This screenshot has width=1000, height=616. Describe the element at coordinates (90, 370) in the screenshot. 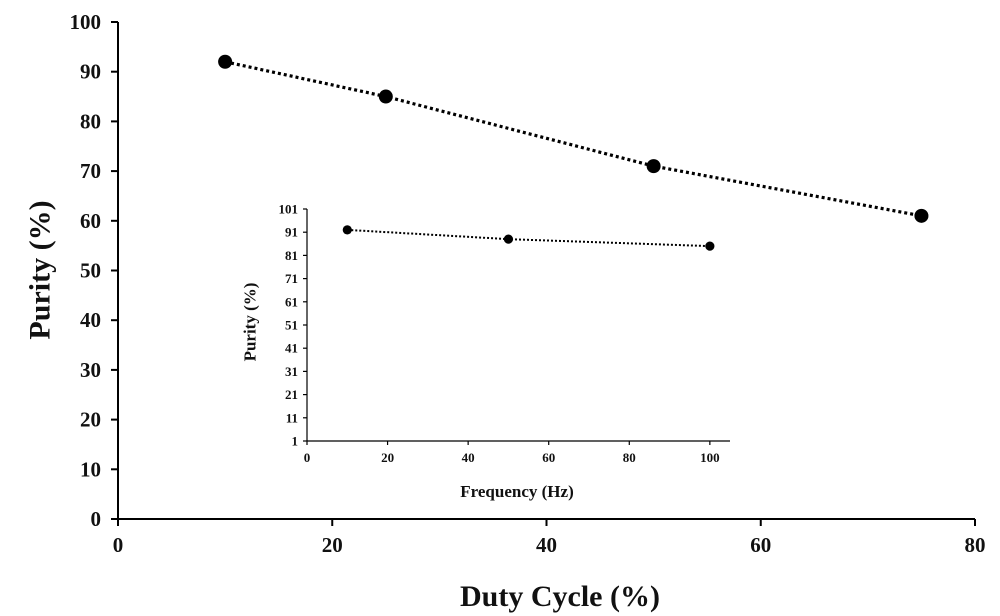

I see `main-y-tick-label: 30` at that location.